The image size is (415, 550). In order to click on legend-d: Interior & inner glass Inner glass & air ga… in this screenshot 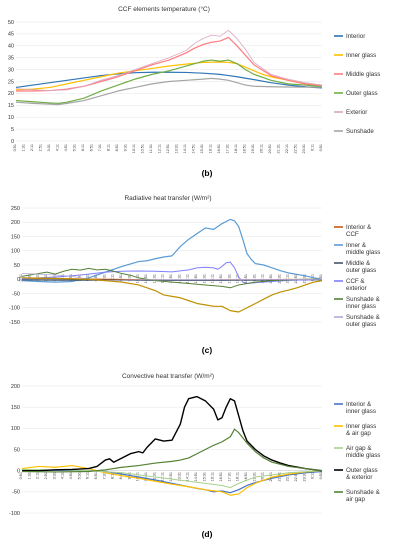, I will do `click(357, 452)`.